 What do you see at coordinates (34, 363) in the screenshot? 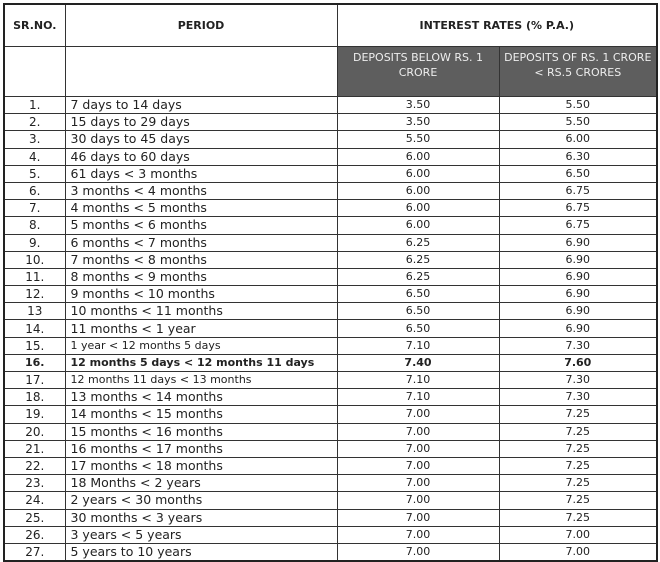
I see `sr-no-cell: 16.` at bounding box center [34, 363].